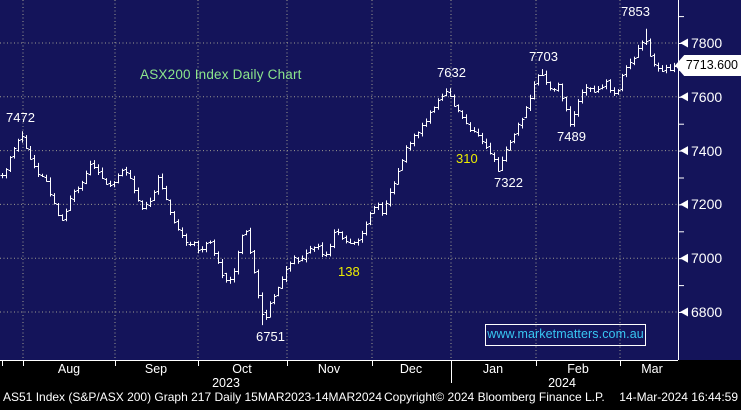 This screenshot has height=410, width=741. I want to click on watermark-link: www.marketmatters.com.au, so click(565, 335).